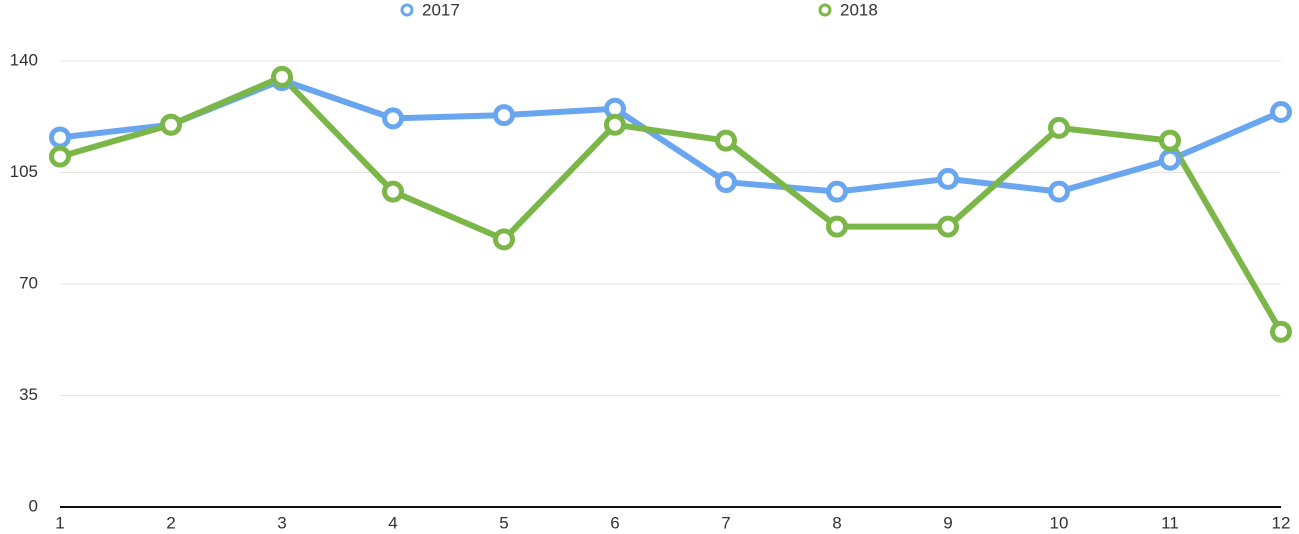  Describe the element at coordinates (28, 282) in the screenshot. I see `y-tick-label: 70` at that location.